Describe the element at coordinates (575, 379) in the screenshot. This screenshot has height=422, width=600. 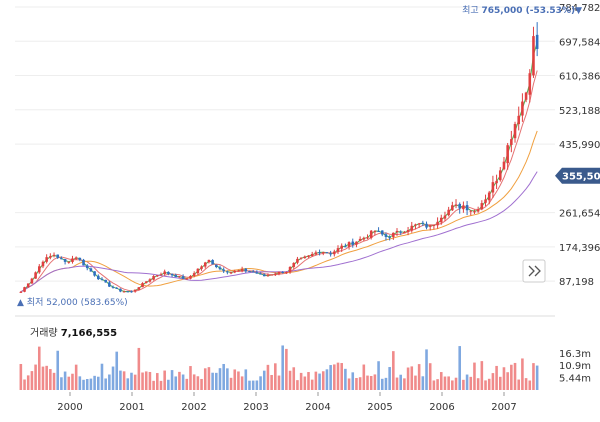
I see `volume-tick-label: 5.44m` at that location.